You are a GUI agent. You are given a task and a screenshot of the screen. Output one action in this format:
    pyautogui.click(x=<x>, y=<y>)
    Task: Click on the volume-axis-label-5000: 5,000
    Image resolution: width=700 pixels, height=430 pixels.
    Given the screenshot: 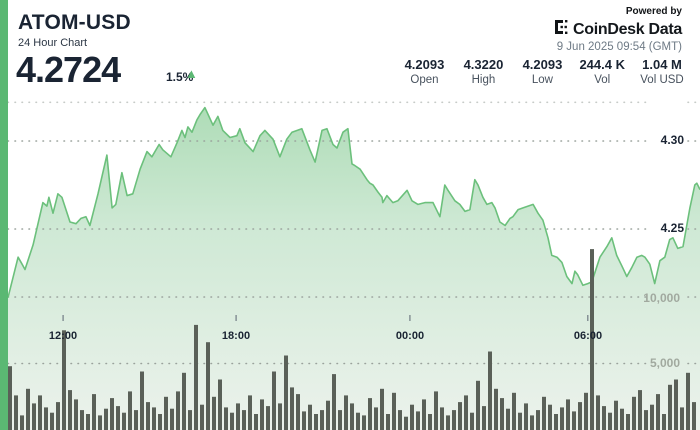 What is the action you would take?
    pyautogui.click(x=664, y=363)
    